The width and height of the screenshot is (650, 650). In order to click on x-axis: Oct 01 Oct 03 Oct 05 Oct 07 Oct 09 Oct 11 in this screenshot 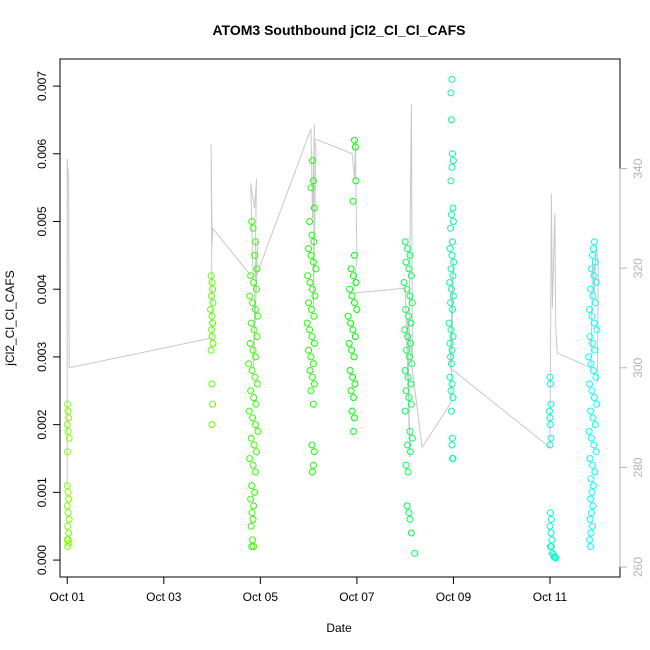, I will do `click(309, 590)`.